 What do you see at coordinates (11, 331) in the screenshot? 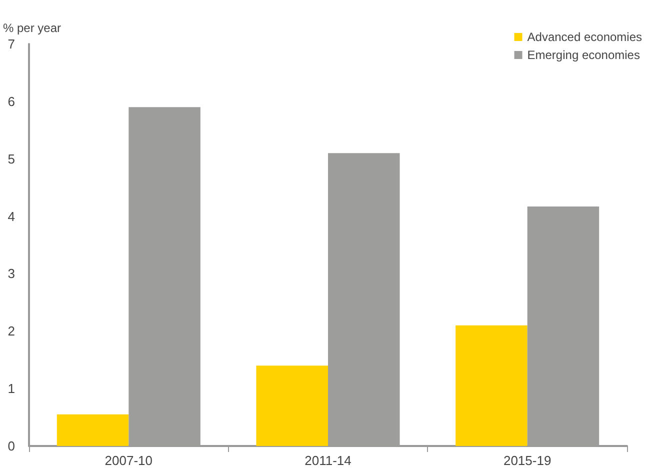
I see `y-tick-label: 2` at bounding box center [11, 331].